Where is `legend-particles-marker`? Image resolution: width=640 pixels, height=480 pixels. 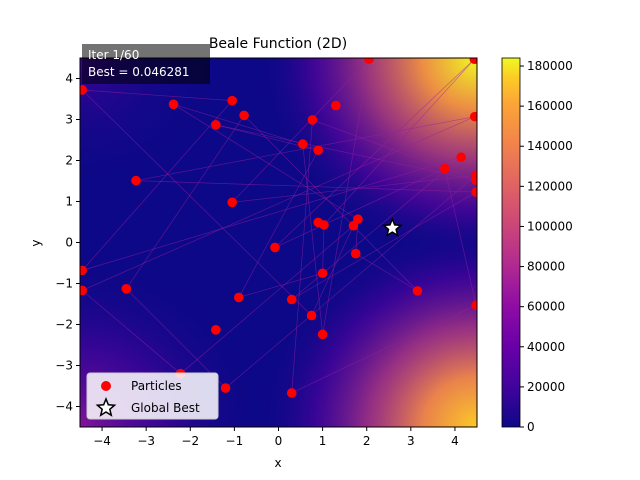
legend-particles-marker is located at coordinates (106, 386).